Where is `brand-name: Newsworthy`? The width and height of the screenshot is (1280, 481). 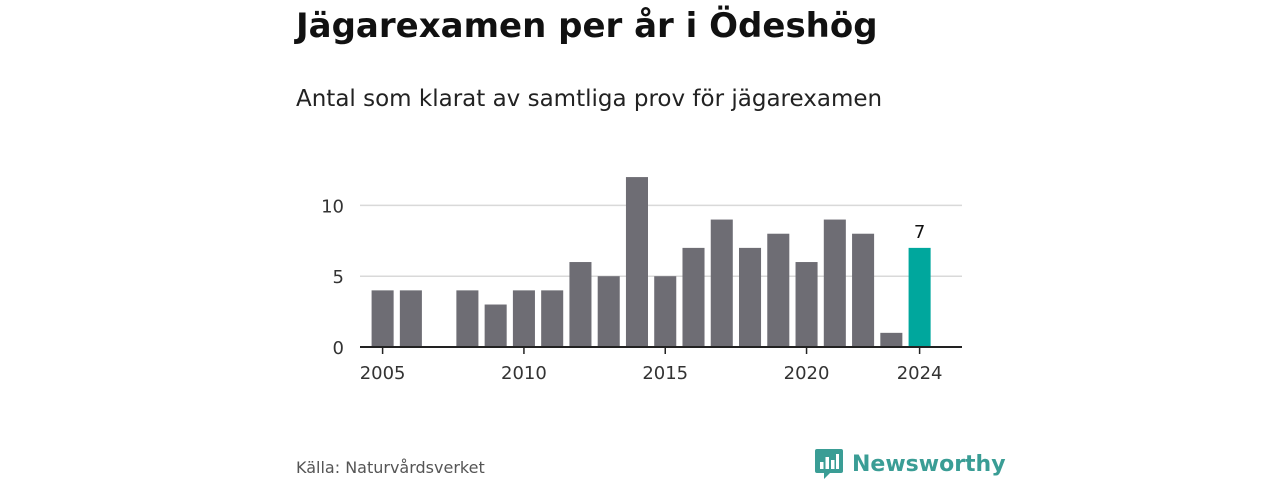
brand-name: Newsworthy is located at coordinates (929, 464).